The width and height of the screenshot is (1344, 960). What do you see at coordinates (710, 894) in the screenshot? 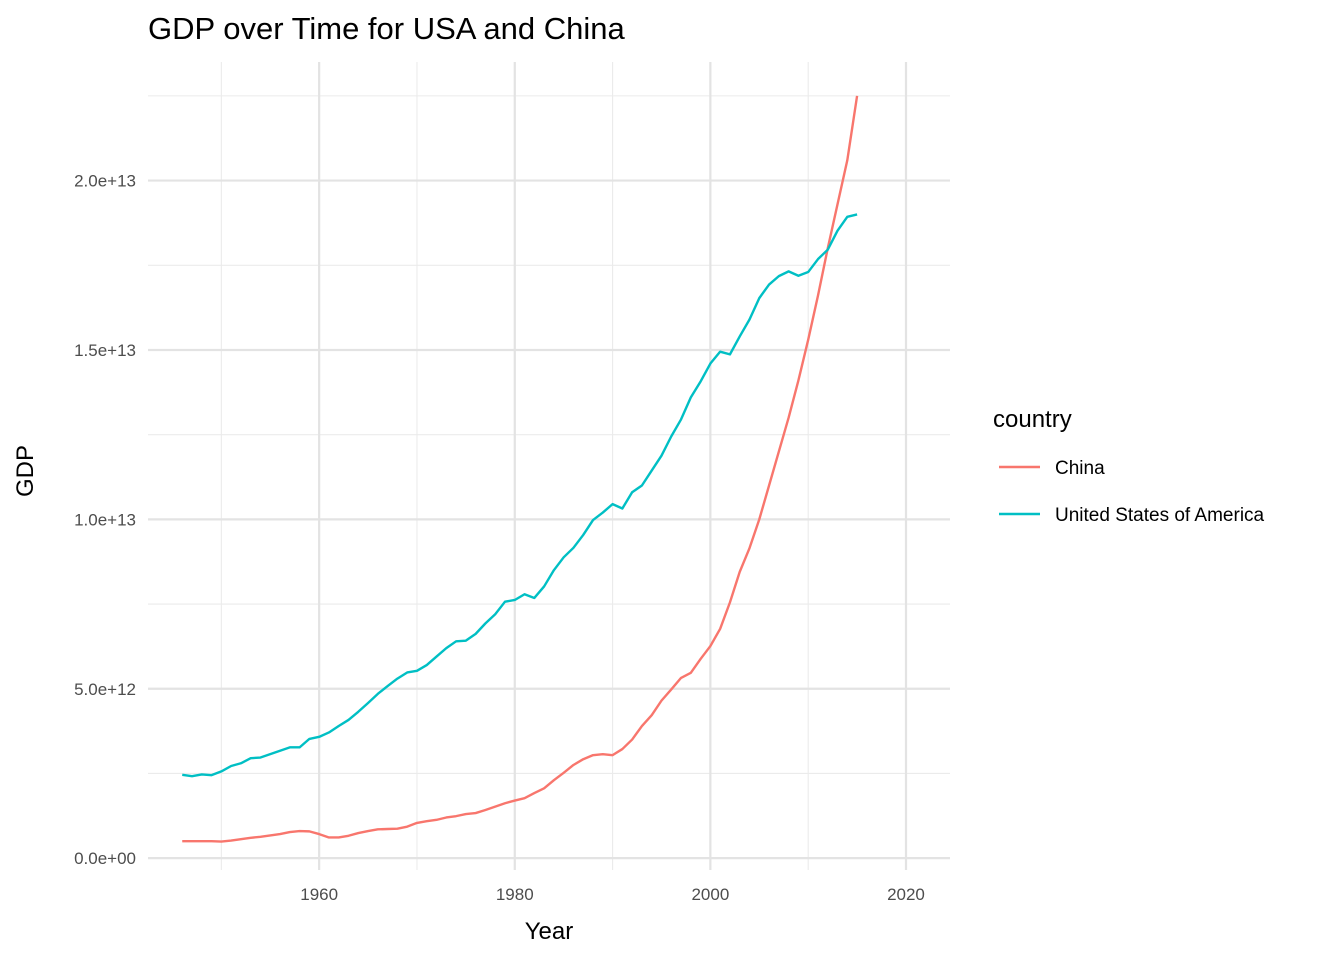
I see `x-tick-label: 2000` at bounding box center [710, 894].